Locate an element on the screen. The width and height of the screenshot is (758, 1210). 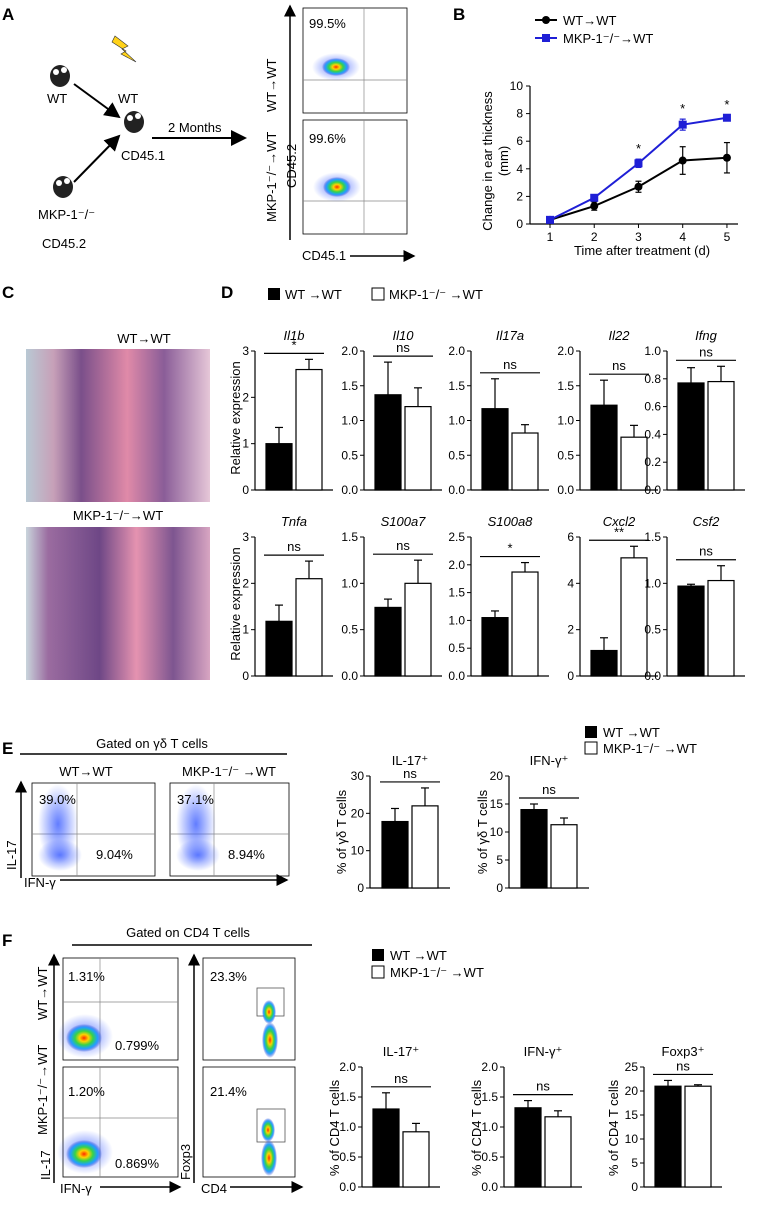
legend-label-f-wt: WT →WT is located at coordinates (418, 955).